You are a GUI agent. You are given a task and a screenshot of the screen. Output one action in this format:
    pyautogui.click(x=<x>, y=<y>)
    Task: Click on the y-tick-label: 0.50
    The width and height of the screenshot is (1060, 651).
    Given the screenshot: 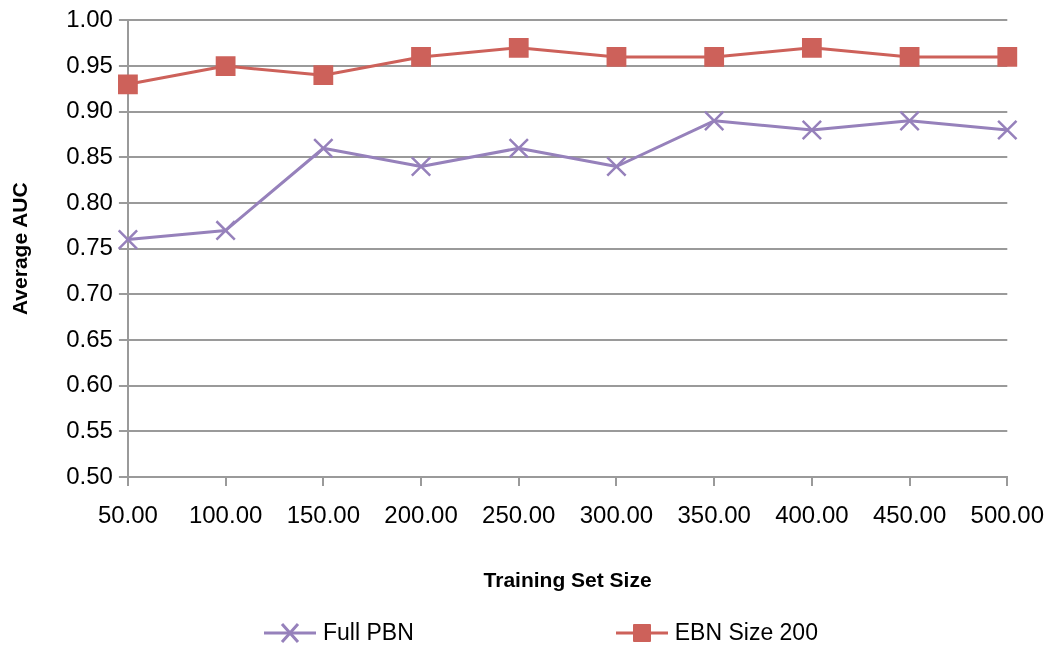 What is the action you would take?
    pyautogui.click(x=89, y=475)
    